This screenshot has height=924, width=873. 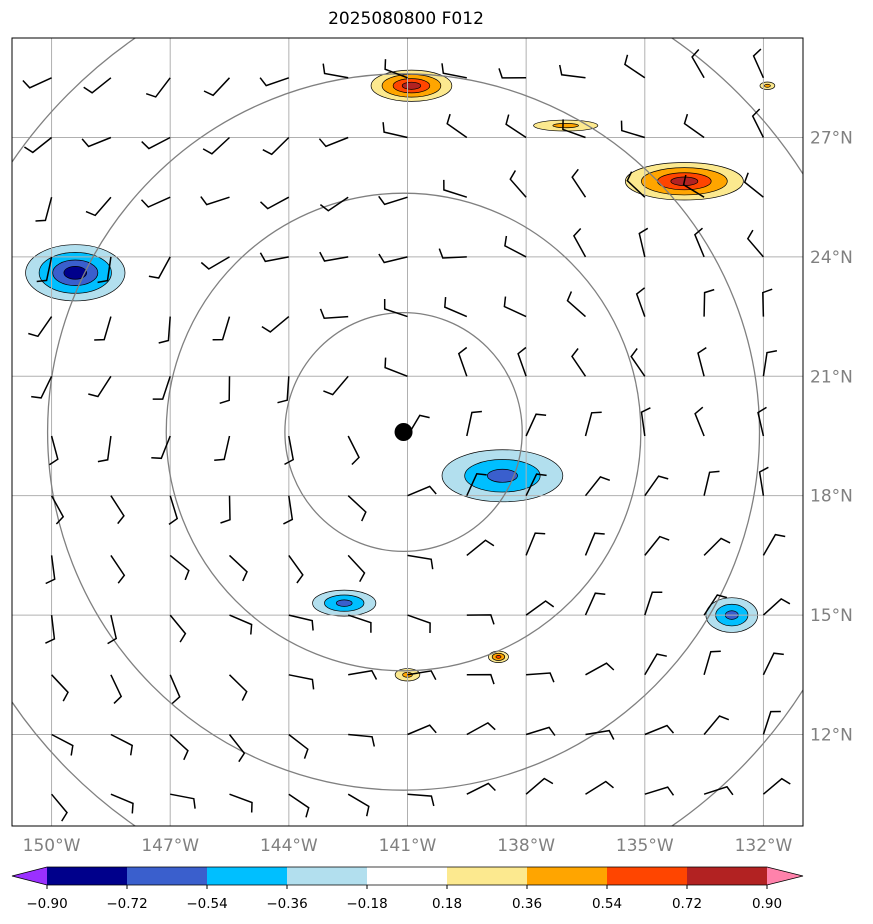 I want to click on colorbar-extend-max, so click(x=785, y=876).